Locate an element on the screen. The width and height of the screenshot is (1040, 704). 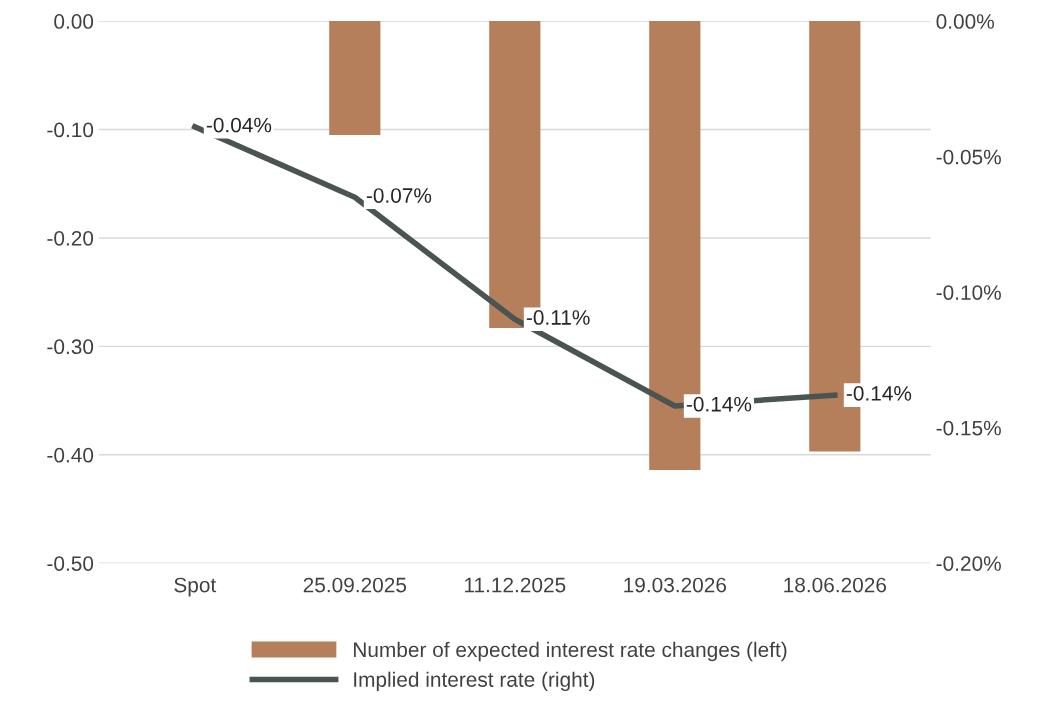
x-tick-label: 18.06.2026 is located at coordinates (835, 585).